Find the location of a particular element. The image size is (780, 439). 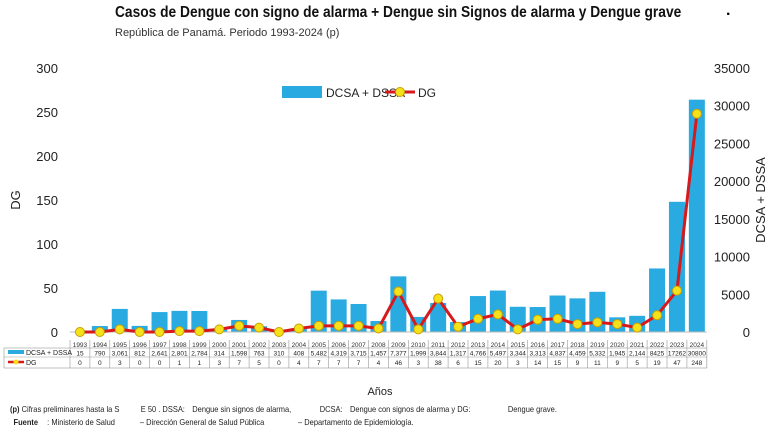

dg-point-2010 is located at coordinates (418, 329).